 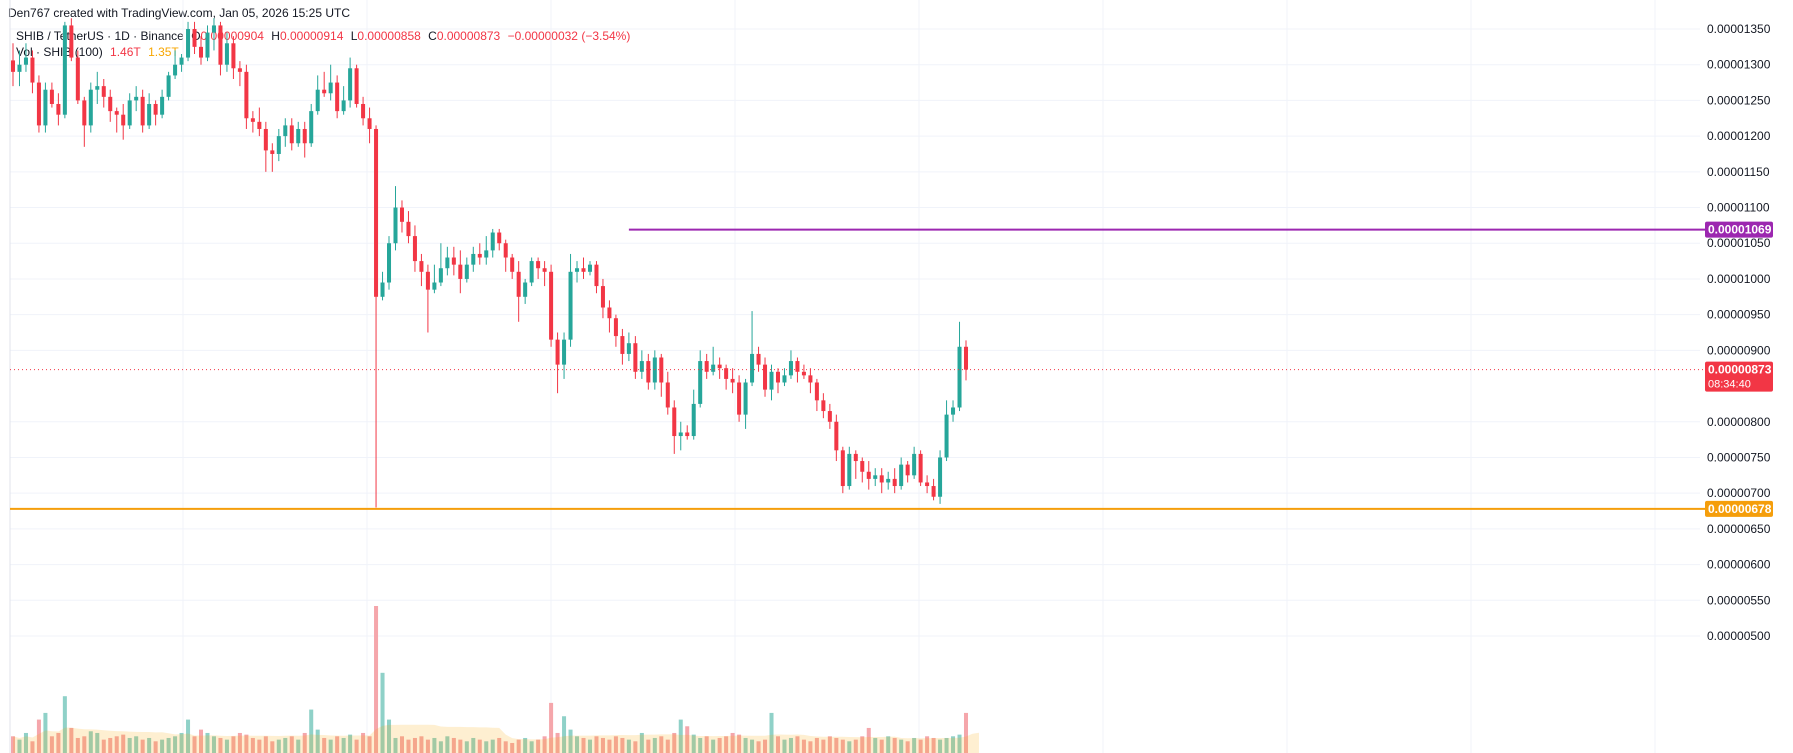 I want to click on volume-ma-value: 1.35T, so click(x=163, y=52).